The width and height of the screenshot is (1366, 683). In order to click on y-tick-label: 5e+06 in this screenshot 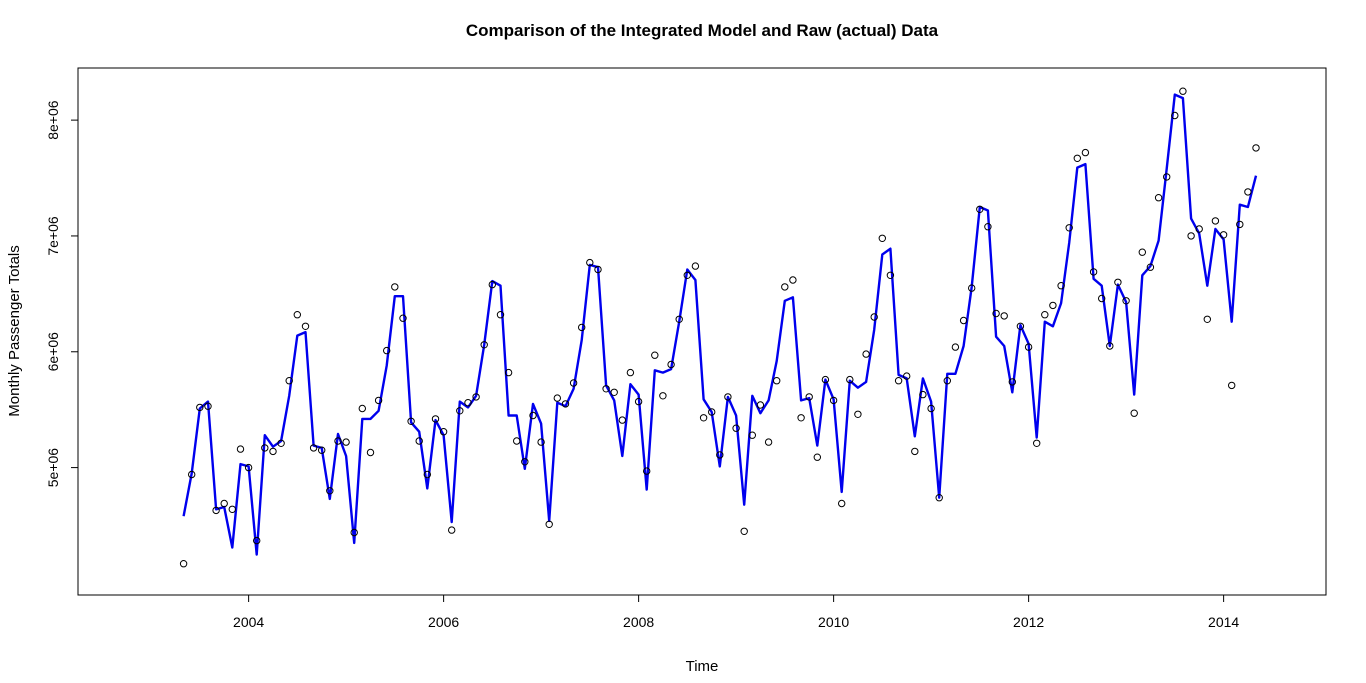, I will do `click(53, 468)`.